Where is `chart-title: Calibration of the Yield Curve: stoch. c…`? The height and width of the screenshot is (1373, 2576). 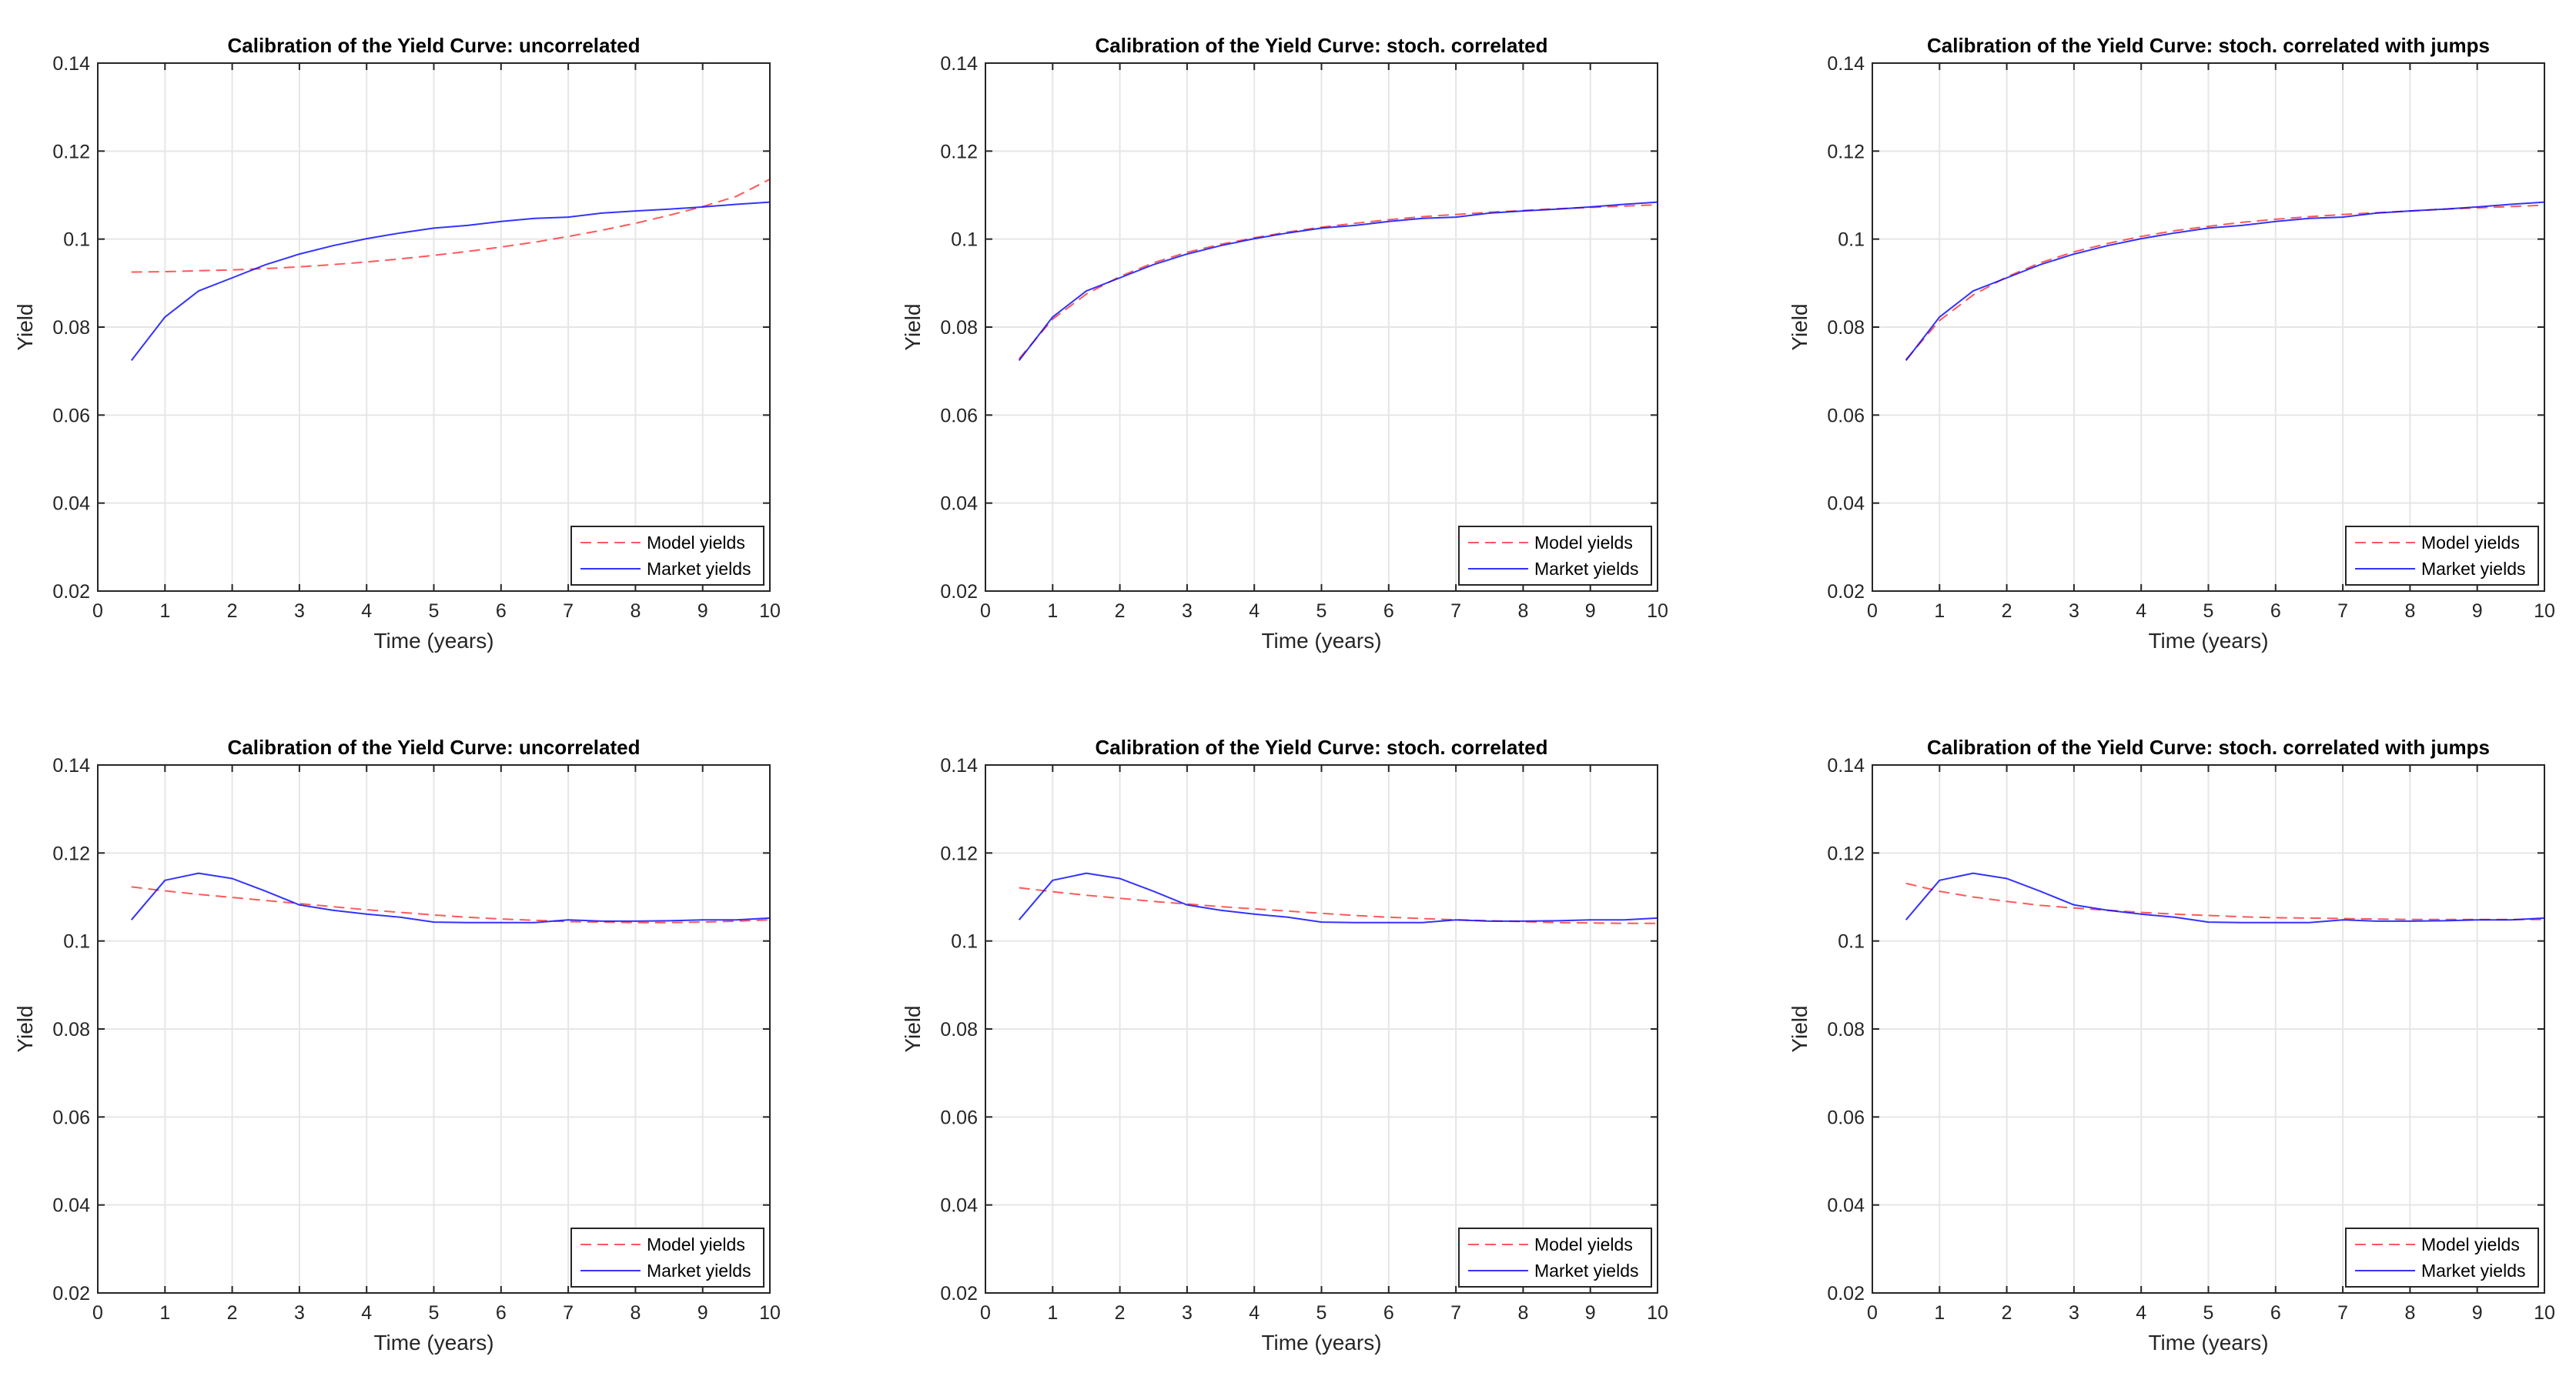
chart-title: Calibration of the Yield Curve: stoch. c… is located at coordinates (1321, 748).